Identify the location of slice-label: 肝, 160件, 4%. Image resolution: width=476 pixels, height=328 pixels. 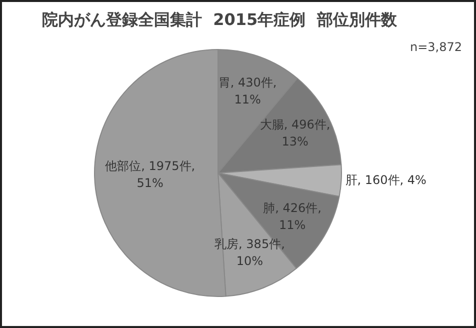
(385, 179).